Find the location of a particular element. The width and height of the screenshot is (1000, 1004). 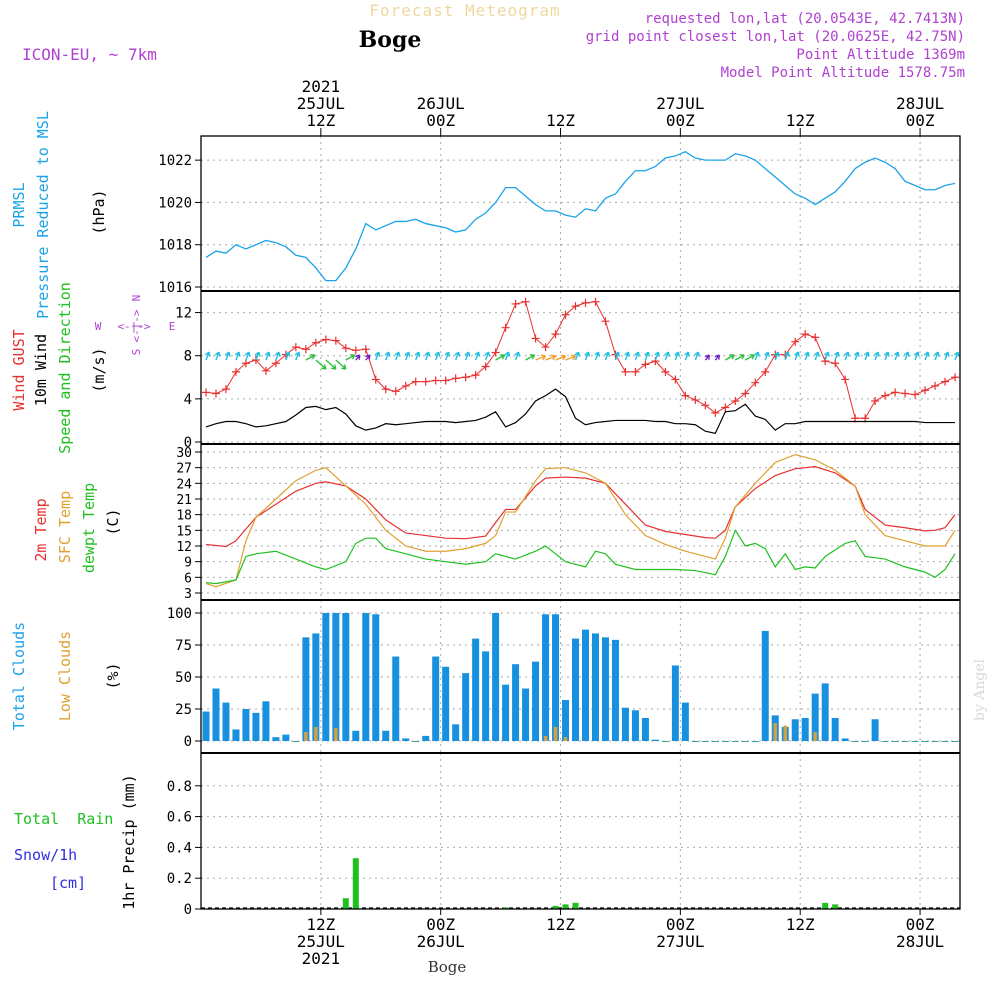

dewpt-line is located at coordinates (580, 557).